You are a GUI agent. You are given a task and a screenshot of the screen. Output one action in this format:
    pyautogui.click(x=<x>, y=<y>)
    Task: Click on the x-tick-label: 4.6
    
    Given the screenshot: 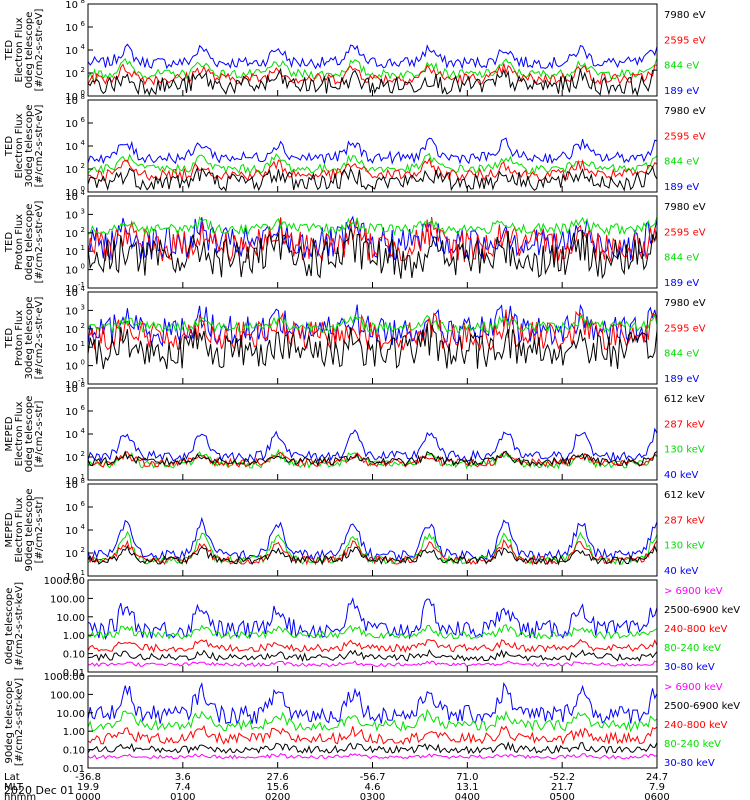 What is the action you would take?
    pyautogui.click(x=373, y=787)
    